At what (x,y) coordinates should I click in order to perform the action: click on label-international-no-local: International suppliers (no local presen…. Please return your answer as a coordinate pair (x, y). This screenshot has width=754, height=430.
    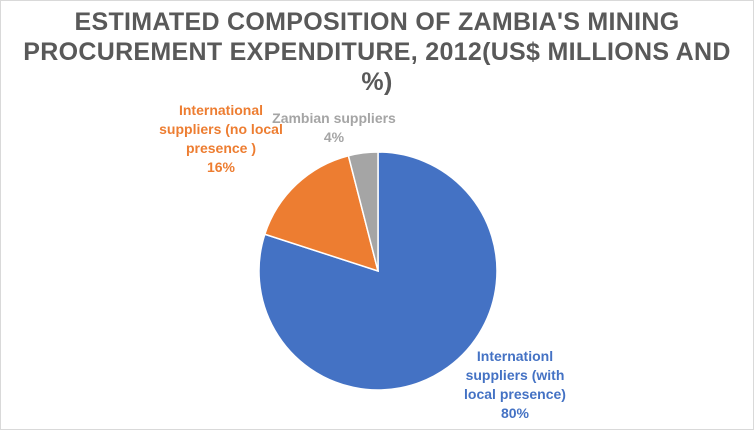
    Looking at the image, I should click on (221, 139).